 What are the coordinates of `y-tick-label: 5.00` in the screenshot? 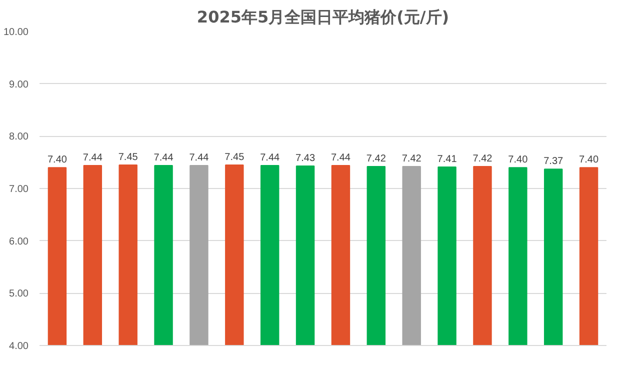 It's located at (19, 294).